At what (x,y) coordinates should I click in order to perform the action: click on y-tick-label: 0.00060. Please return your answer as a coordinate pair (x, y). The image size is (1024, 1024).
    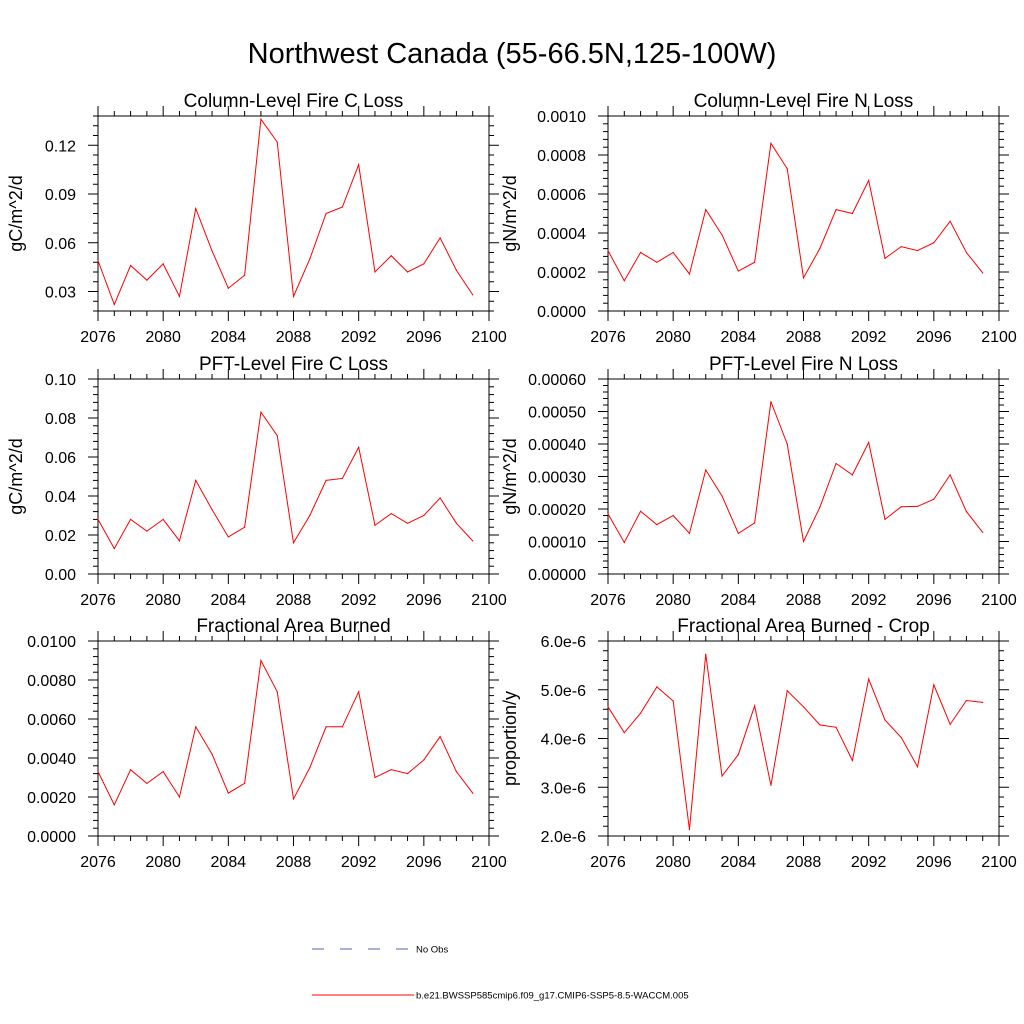
    Looking at the image, I should click on (557, 380).